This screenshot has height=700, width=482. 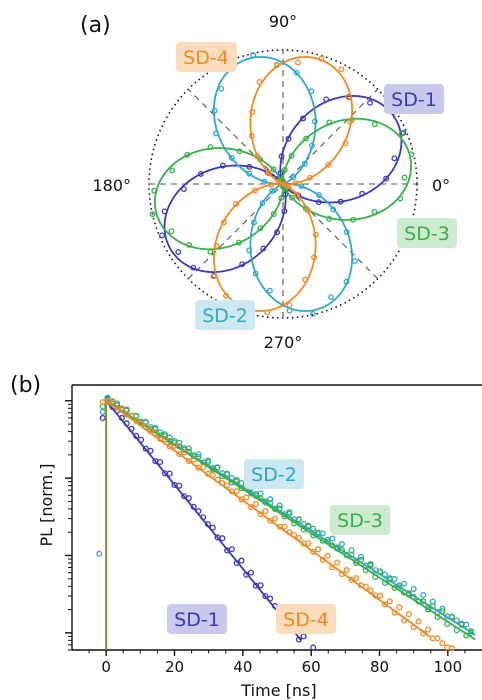 I want to click on x-tick-label: 80, so click(x=379, y=667).